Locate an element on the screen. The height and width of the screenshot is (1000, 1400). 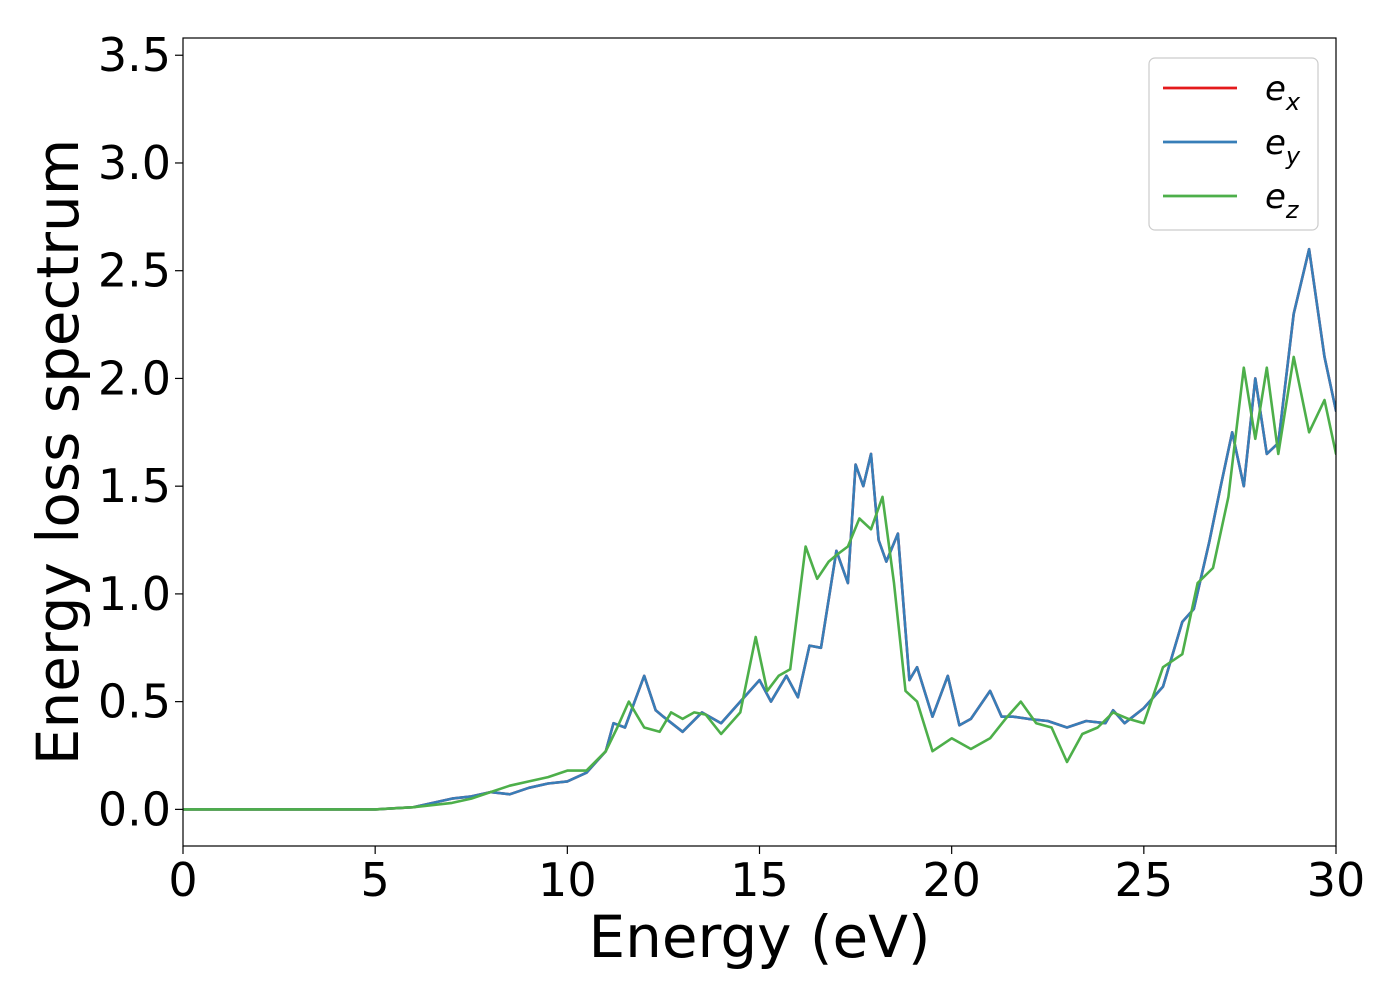
x-tick-label: 25 is located at coordinates (1144, 880).